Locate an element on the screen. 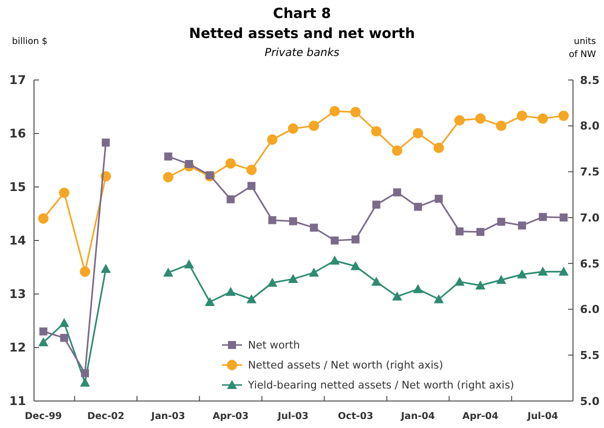  y-tick-label: 12 is located at coordinates (17, 347).